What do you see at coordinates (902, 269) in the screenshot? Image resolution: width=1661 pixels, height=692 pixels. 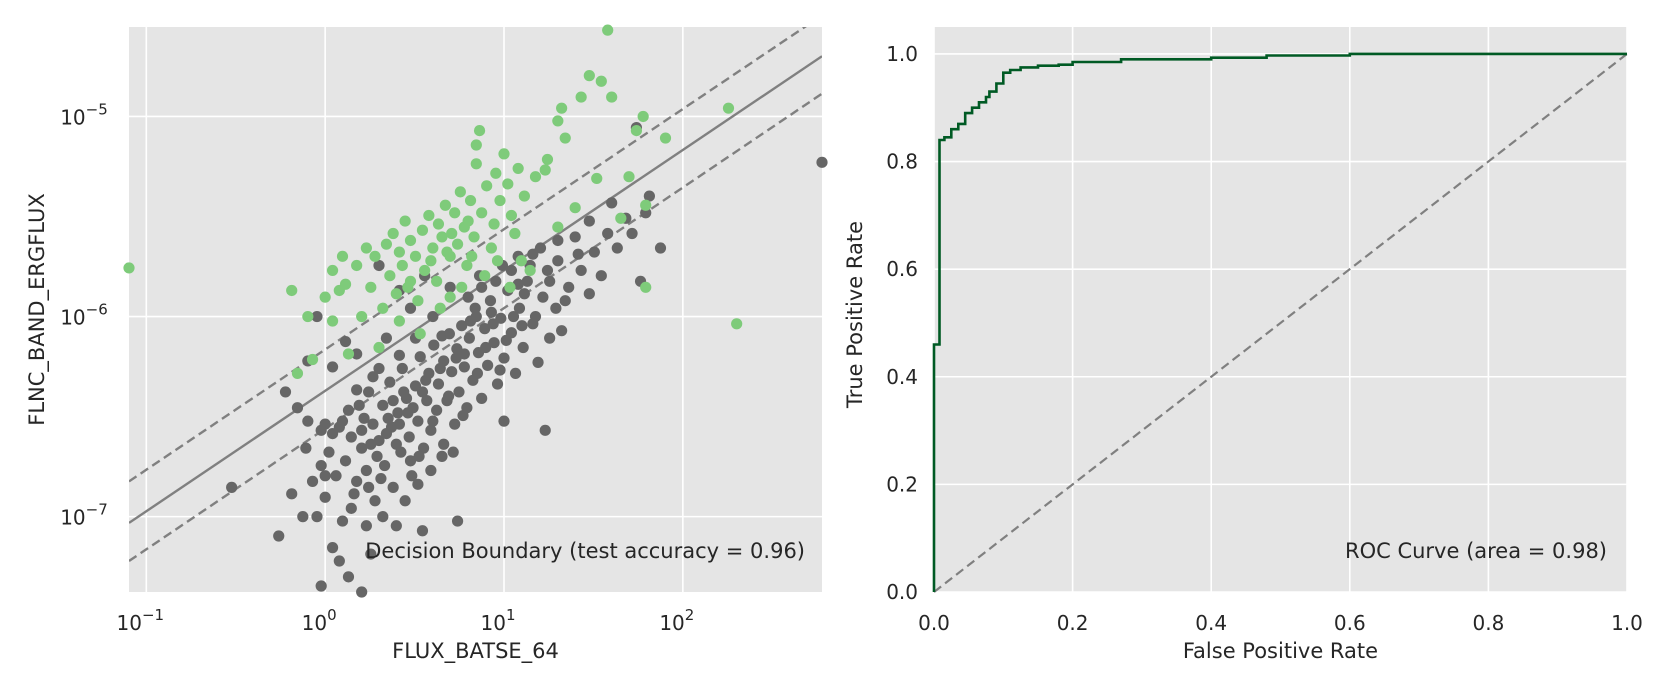 I see `roc-y-tick-label: 0.6` at bounding box center [902, 269].